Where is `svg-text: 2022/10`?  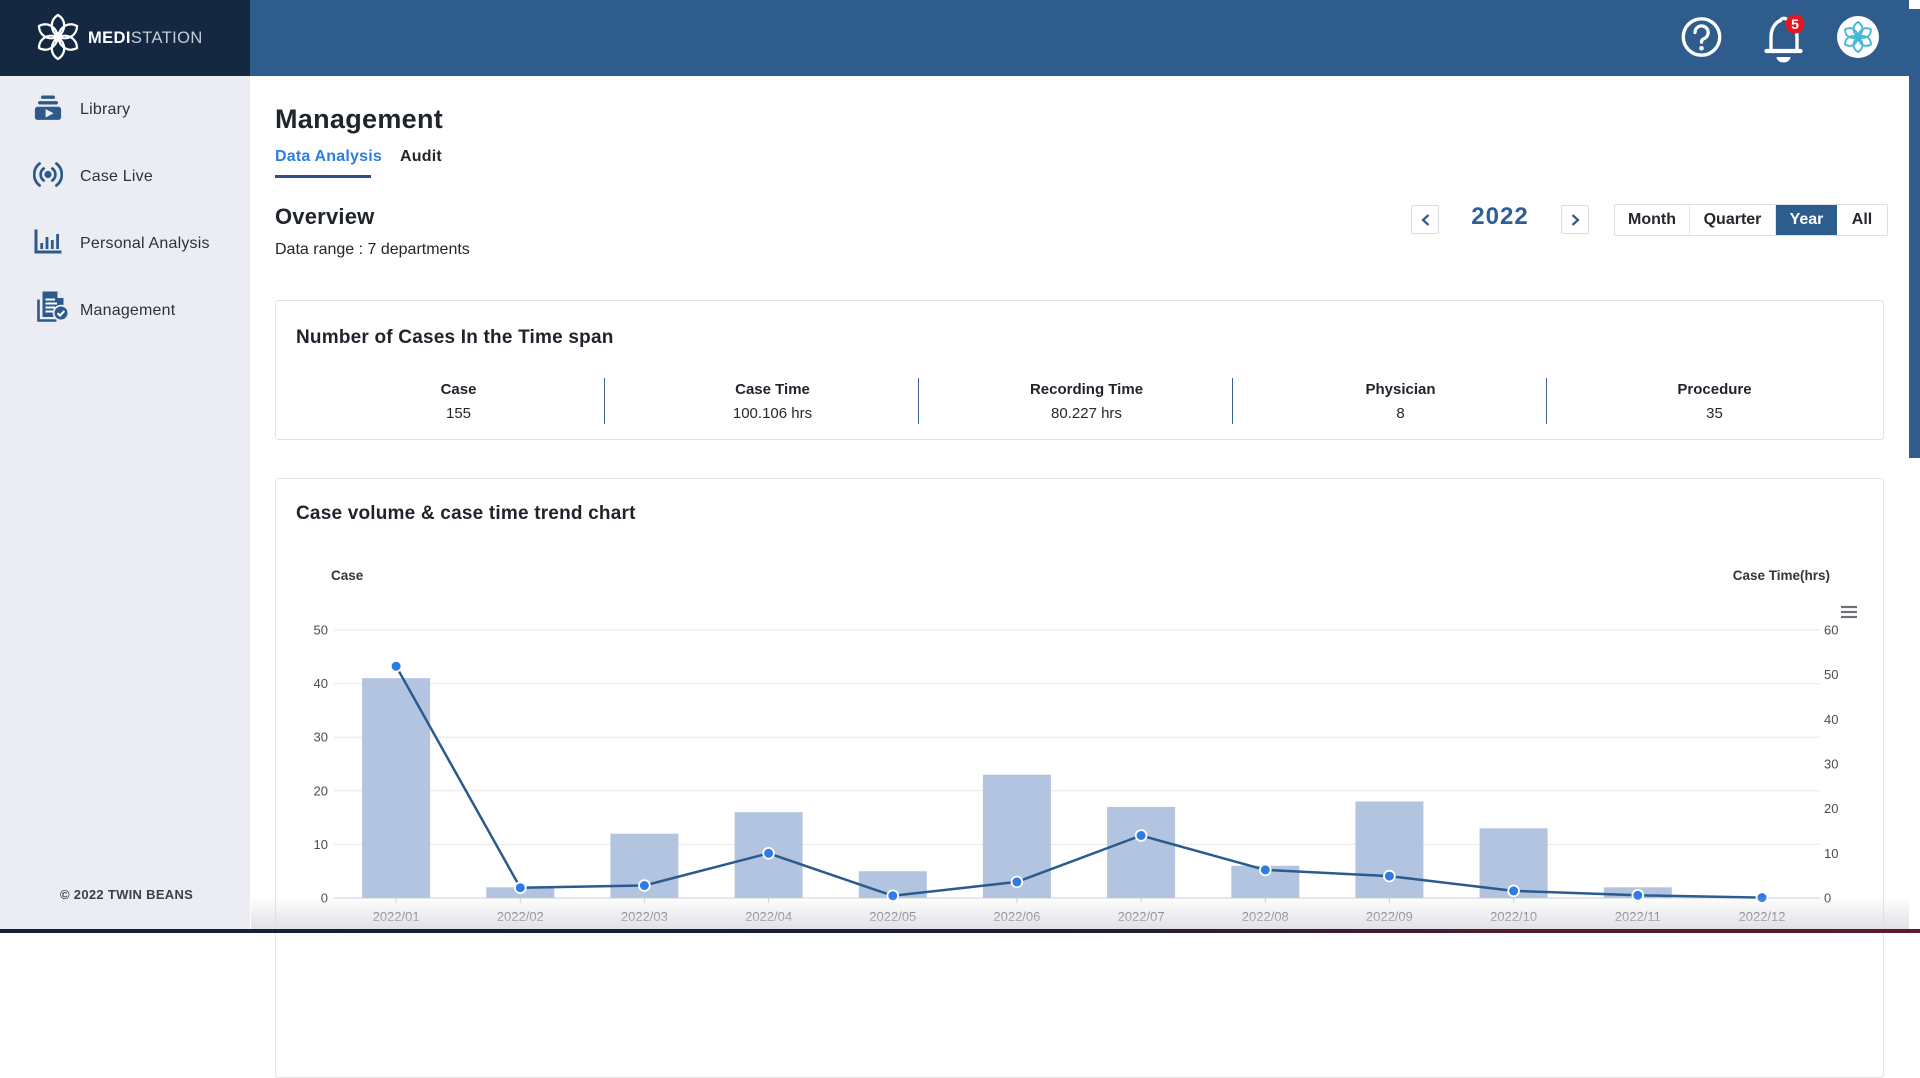 svg-text: 2022/10 is located at coordinates (1513, 916).